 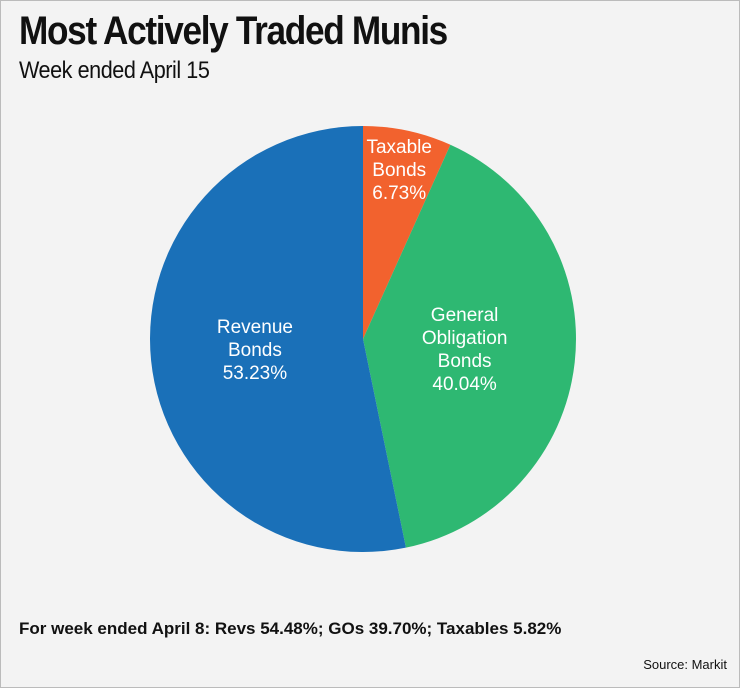 I want to click on value-label: 53.23%, so click(x=255, y=373).